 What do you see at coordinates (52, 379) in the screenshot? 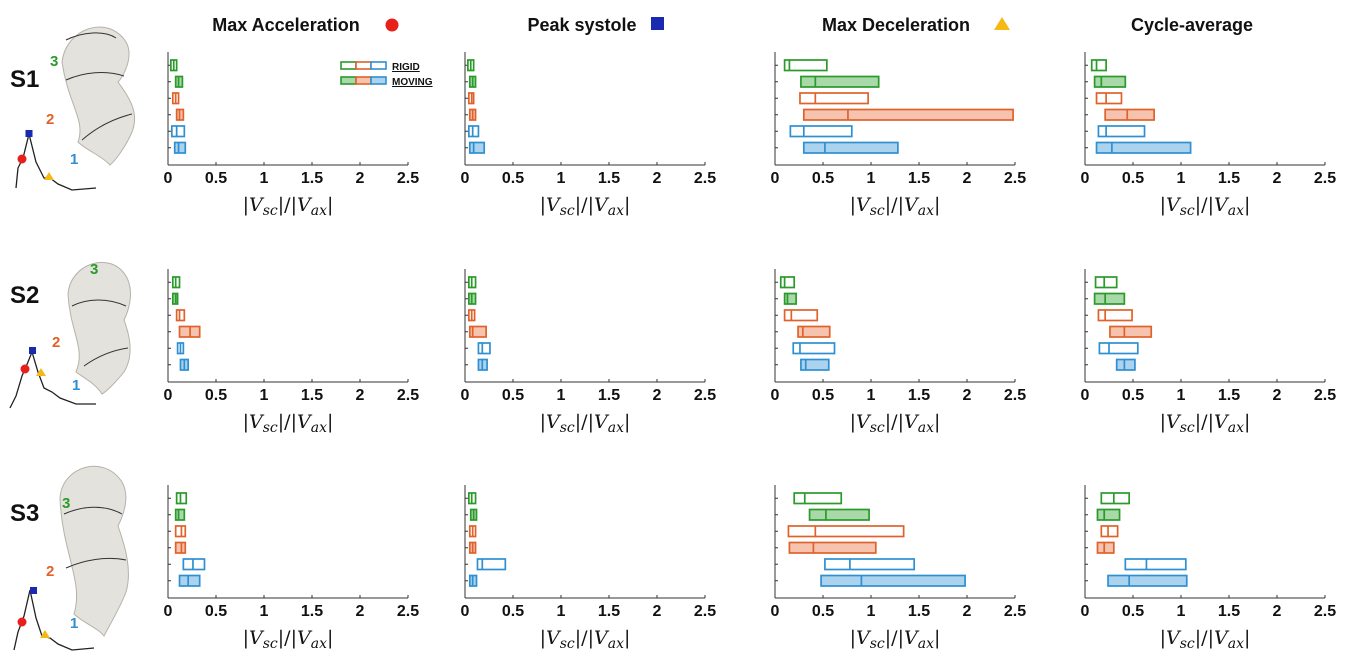
I see `flow-waveform-icon` at bounding box center [52, 379].